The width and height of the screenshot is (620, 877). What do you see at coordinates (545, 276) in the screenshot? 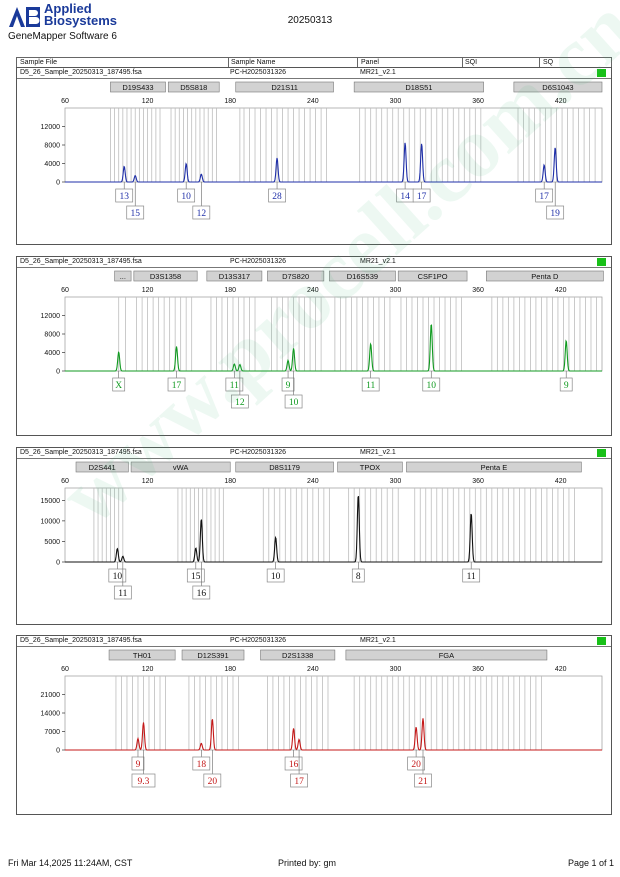
I see `marker-penta-d: Penta D` at bounding box center [545, 276].